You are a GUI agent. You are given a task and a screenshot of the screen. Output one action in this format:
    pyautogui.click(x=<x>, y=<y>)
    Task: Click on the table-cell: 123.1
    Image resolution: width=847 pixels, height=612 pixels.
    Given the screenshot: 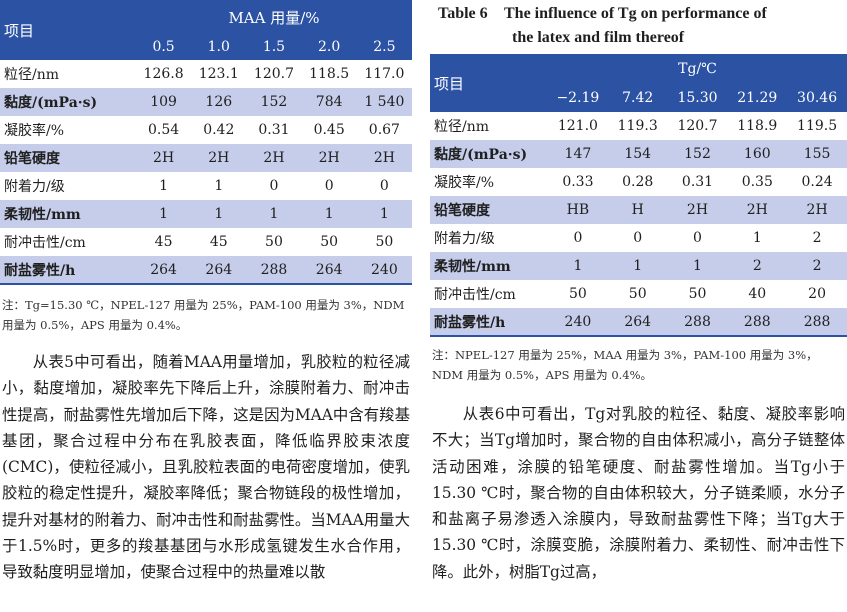 What is the action you would take?
    pyautogui.click(x=218, y=74)
    